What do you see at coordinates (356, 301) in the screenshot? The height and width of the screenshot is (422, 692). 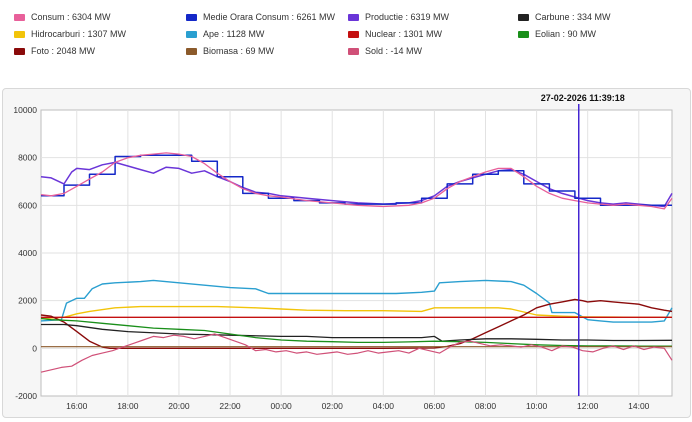 I see `series-line-ape` at bounding box center [356, 301].